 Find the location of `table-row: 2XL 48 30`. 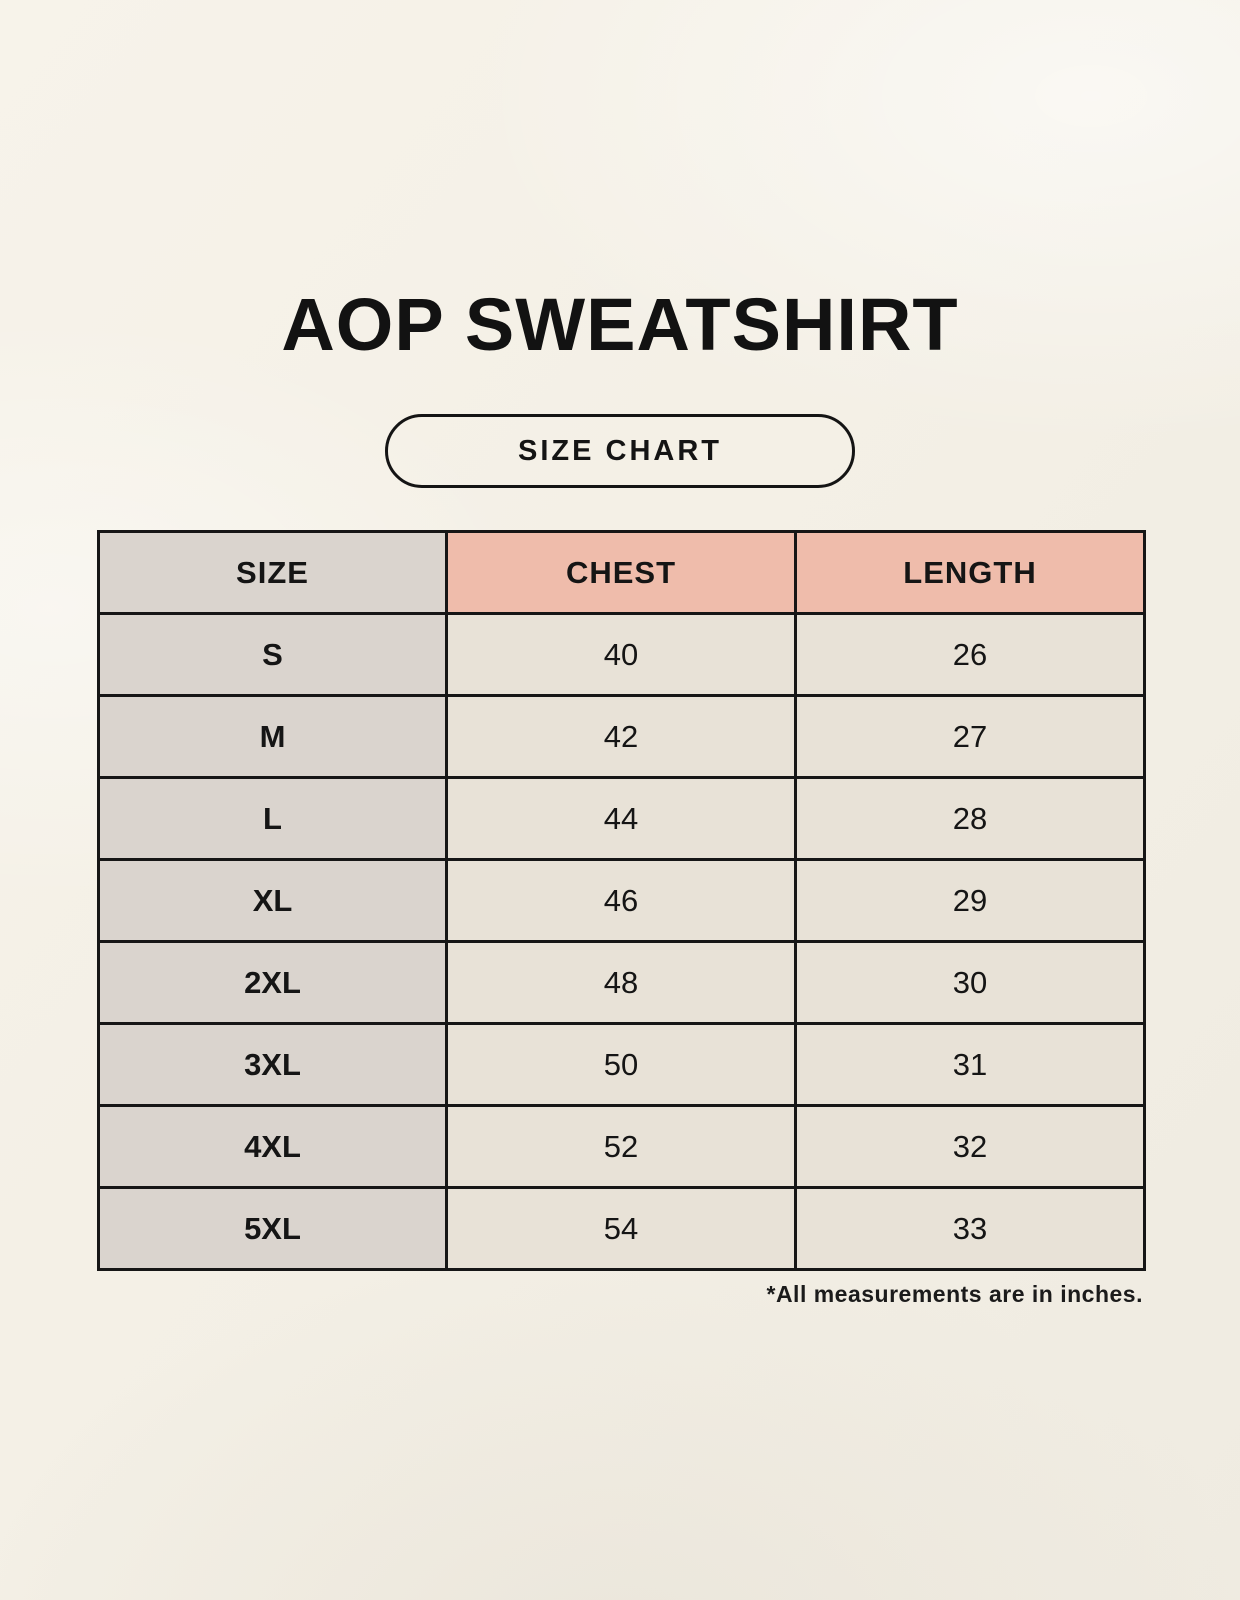

table-row: 2XL 48 30 is located at coordinates (621, 982).